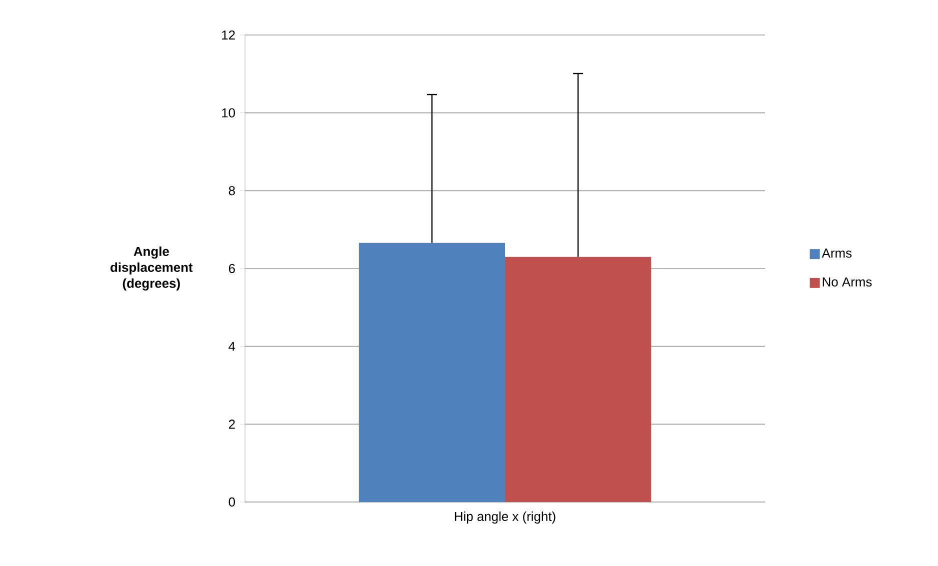  I want to click on y-tick-label: 4, so click(232, 346).